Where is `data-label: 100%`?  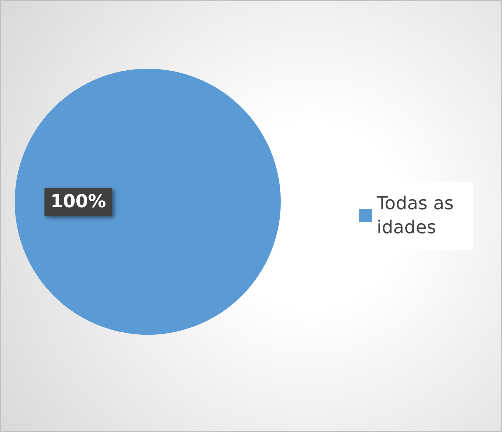
data-label: 100% is located at coordinates (78, 202).